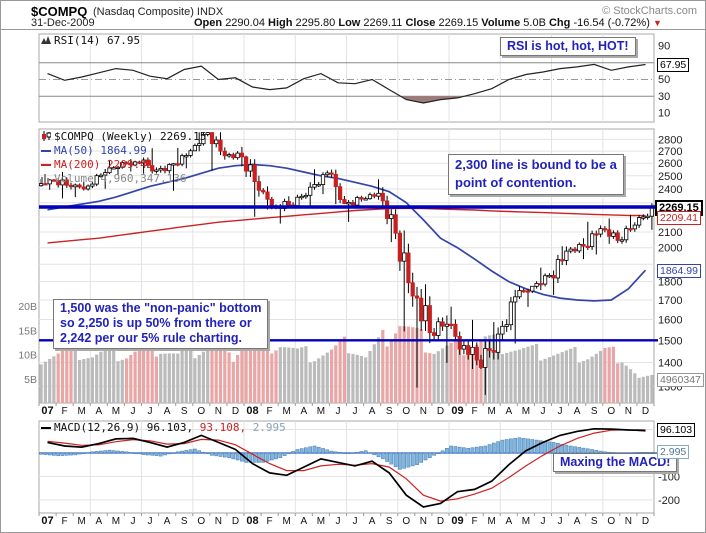 This screenshot has width=706, height=533. I want to click on ticker-description: (Nasdaq Composite) INDX, so click(158, 12).